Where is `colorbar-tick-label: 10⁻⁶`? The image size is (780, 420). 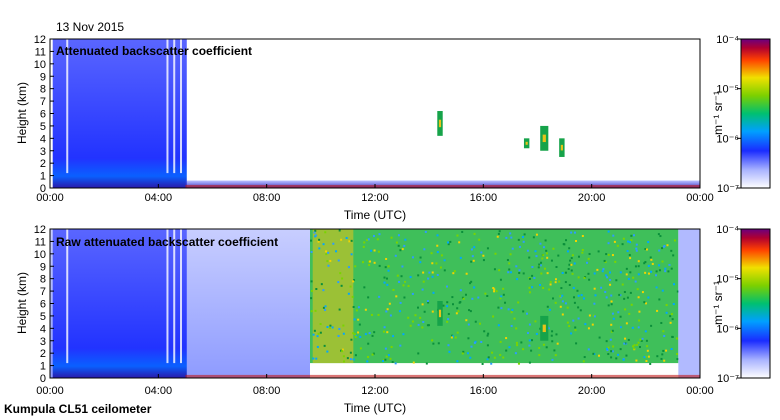
colorbar-tick-label: 10⁻⁶ is located at coordinates (727, 139).